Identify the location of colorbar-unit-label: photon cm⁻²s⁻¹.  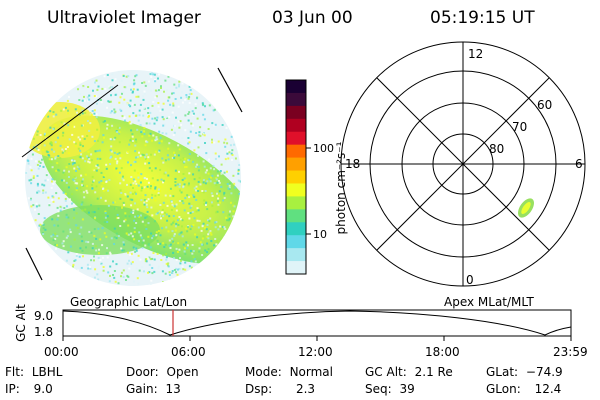
(341, 187).